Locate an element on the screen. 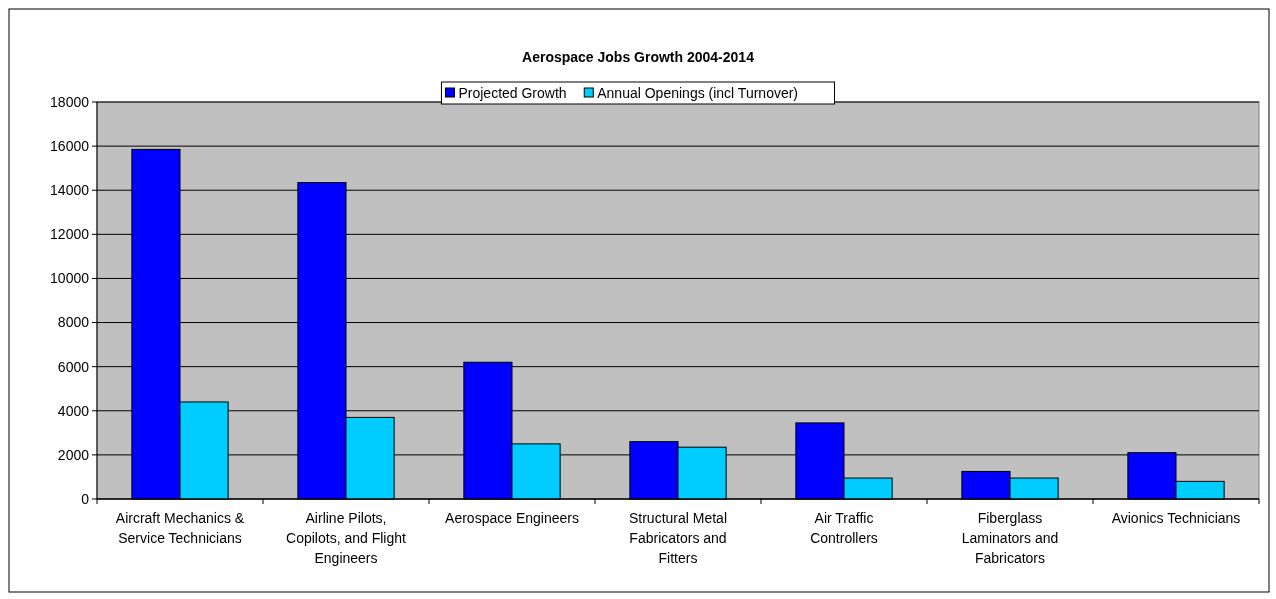 This screenshot has width=1276, height=599. y-tick-label: 6000 is located at coordinates (73, 366).